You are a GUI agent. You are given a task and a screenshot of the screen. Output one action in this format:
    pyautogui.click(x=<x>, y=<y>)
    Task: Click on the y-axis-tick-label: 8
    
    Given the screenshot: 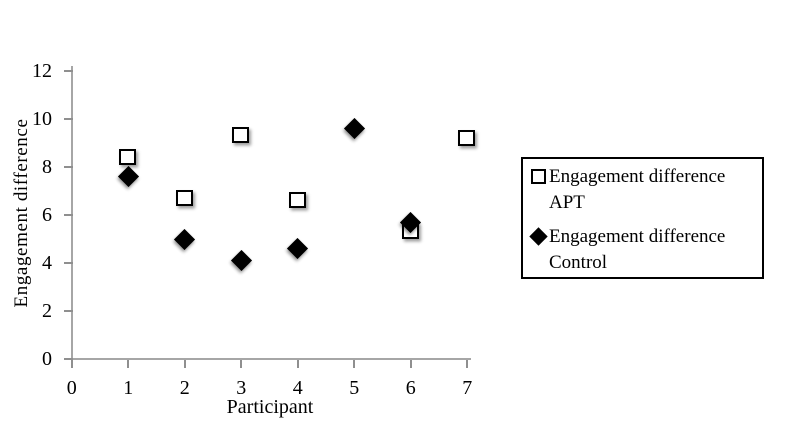 What is the action you would take?
    pyautogui.click(x=47, y=167)
    